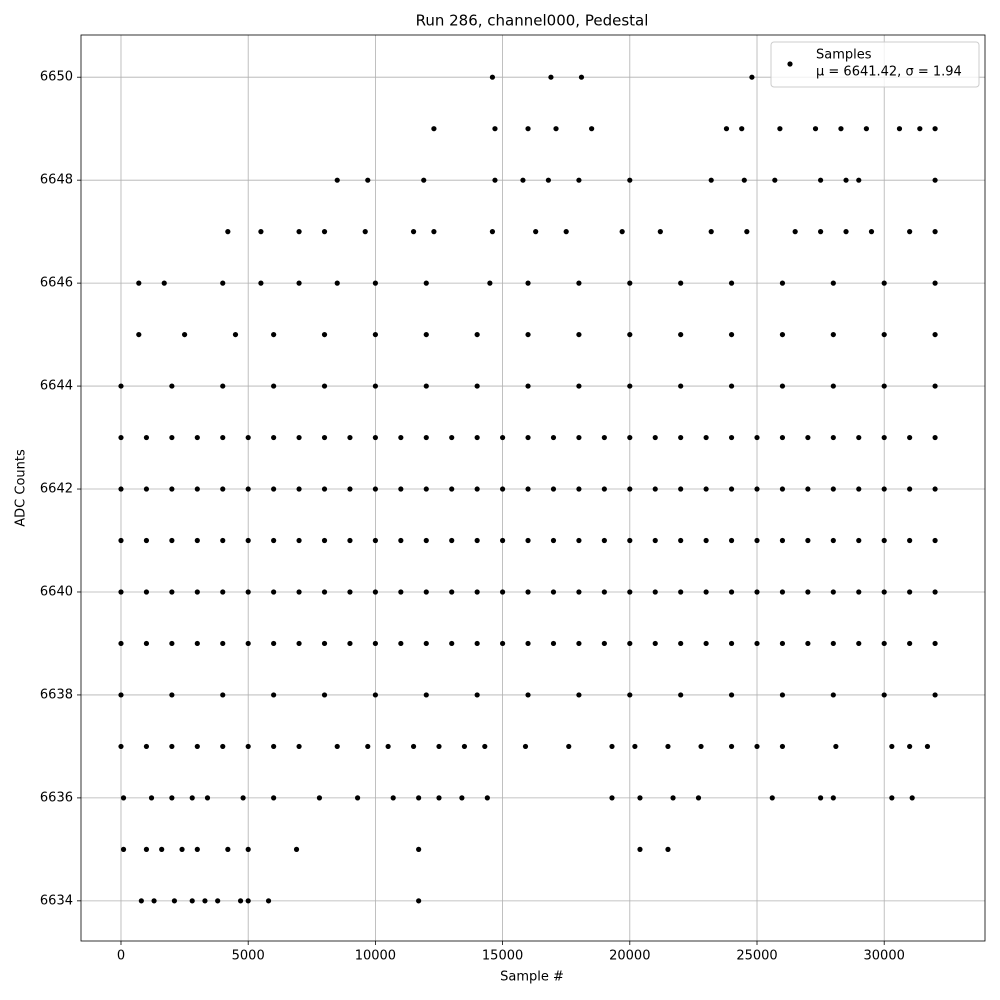 This screenshot has width=1000, height=1000. Describe the element at coordinates (56, 283) in the screenshot. I see `y-tick-label: 6646` at that location.